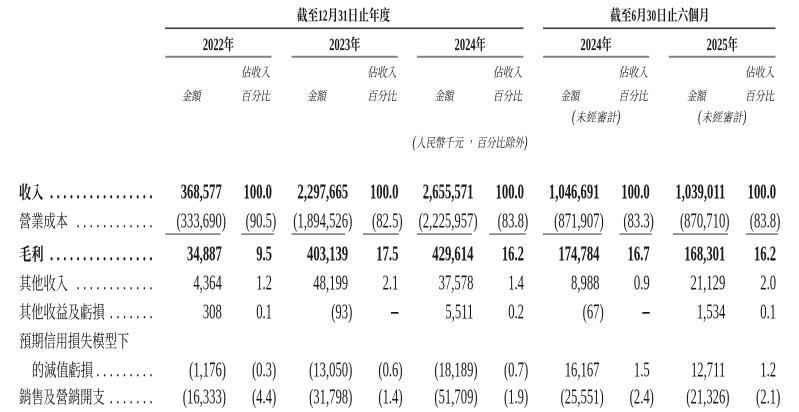  Describe the element at coordinates (516, 283) in the screenshot. I see `svg-text: 1.4` at that location.